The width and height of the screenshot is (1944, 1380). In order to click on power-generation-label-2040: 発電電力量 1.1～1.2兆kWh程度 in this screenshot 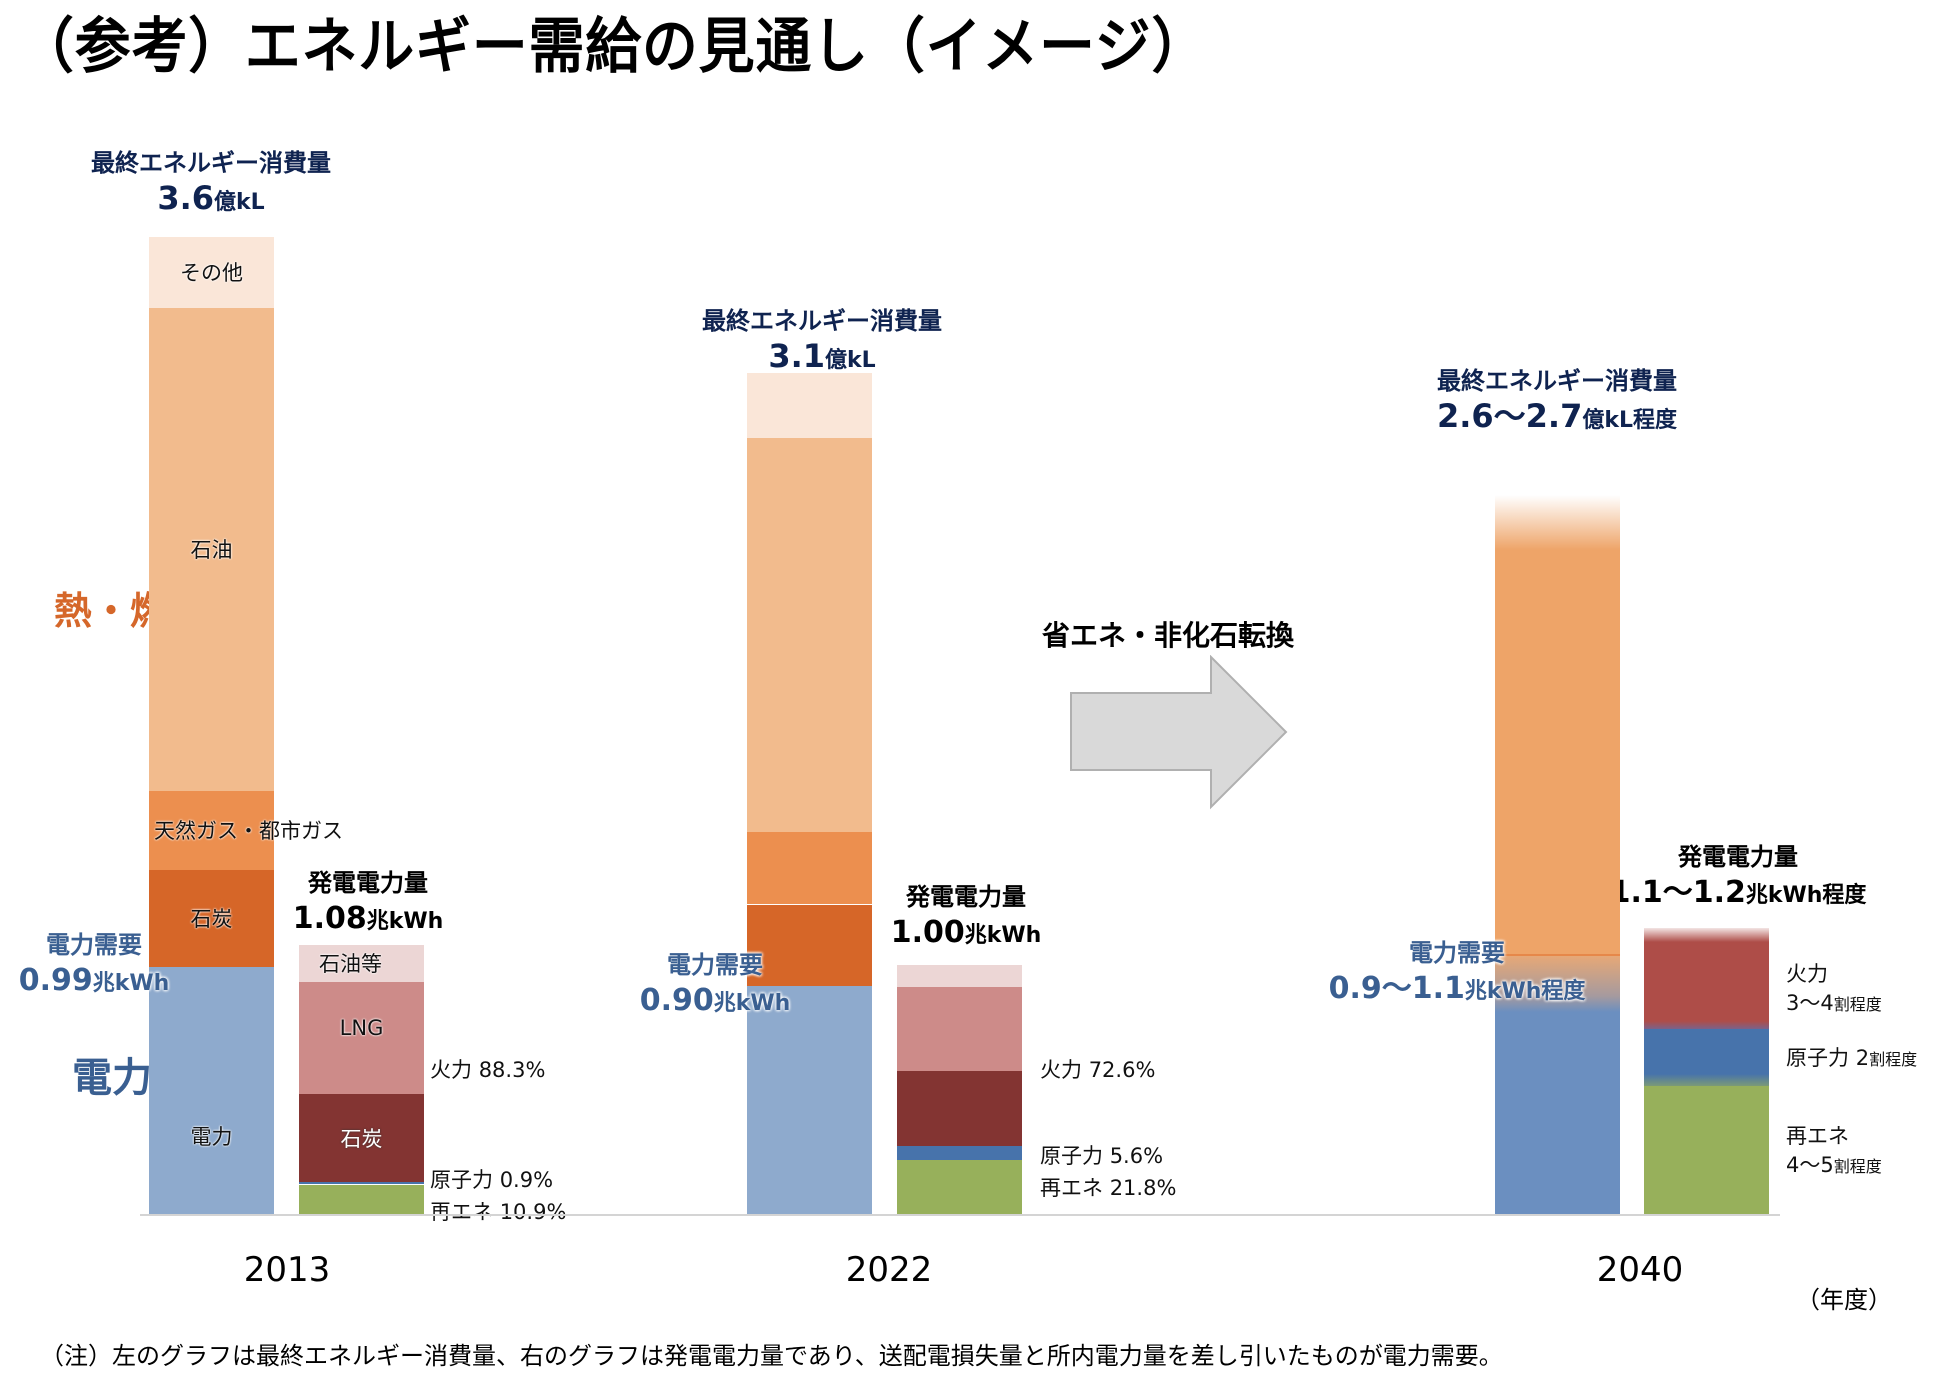, I will do `click(1738, 877)`.